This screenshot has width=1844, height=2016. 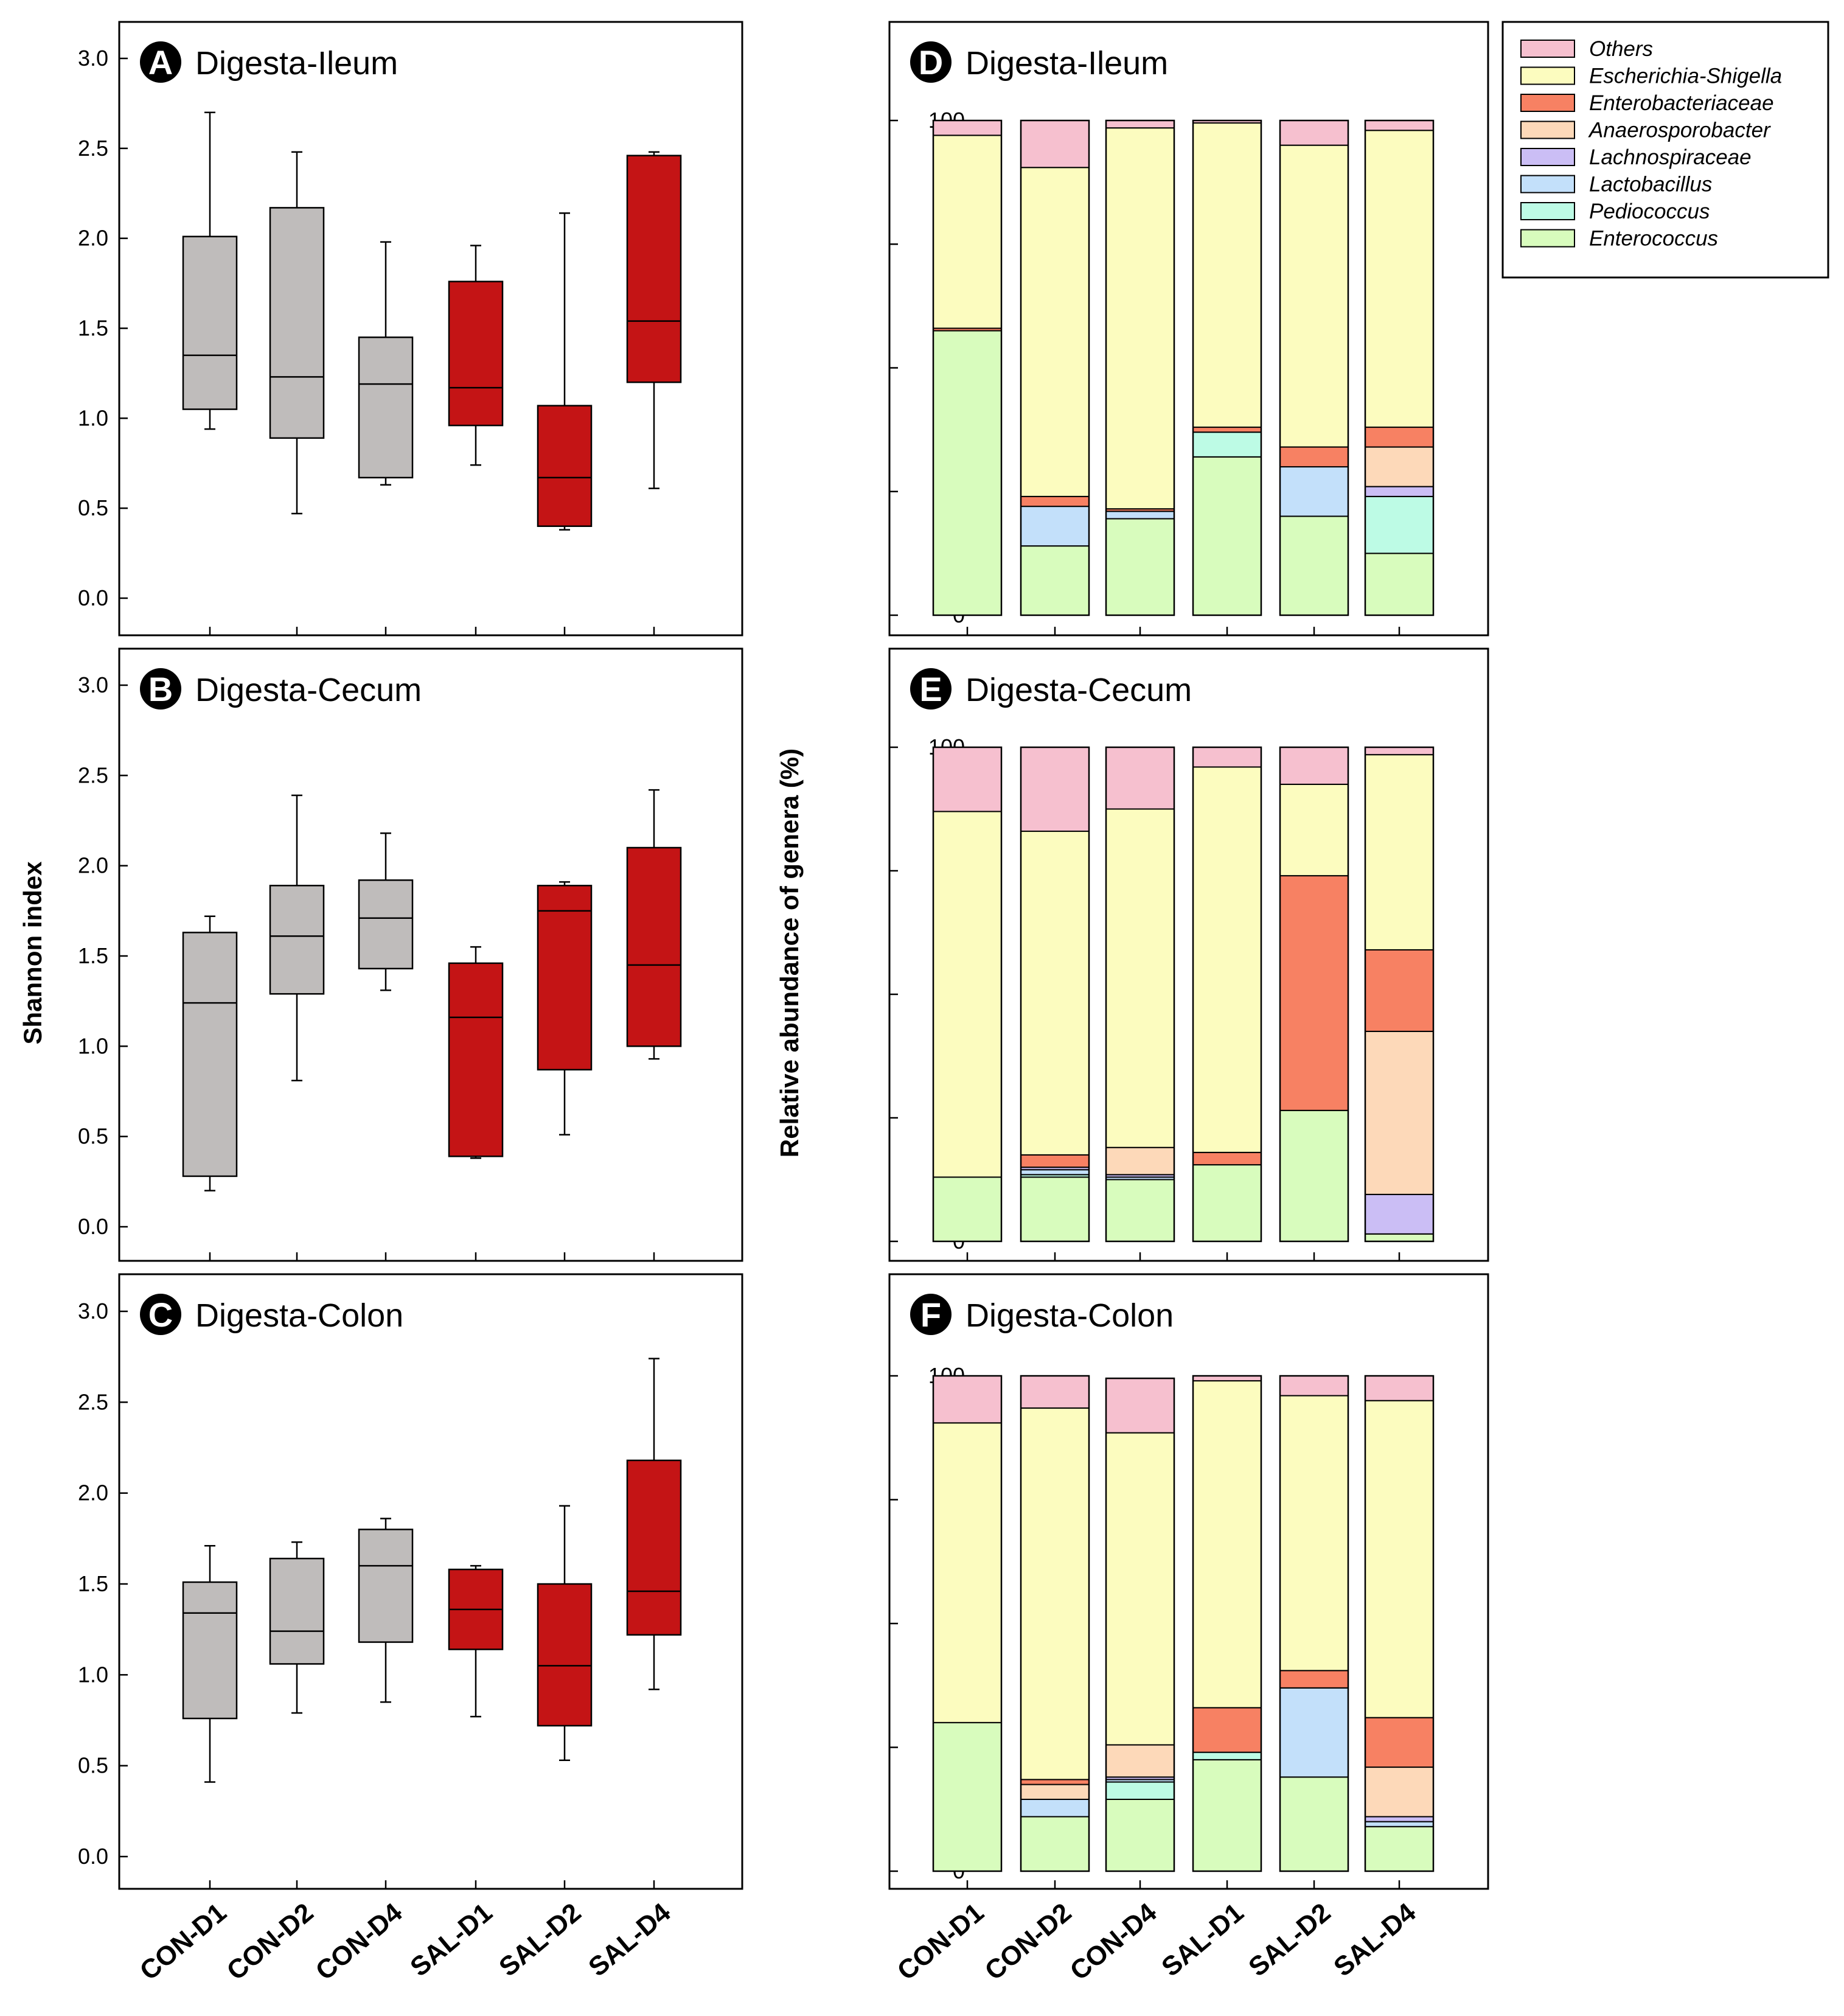 What do you see at coordinates (789, 952) in the screenshot?
I see `abundance-axis-label: Relative abundance of genera (%)` at bounding box center [789, 952].